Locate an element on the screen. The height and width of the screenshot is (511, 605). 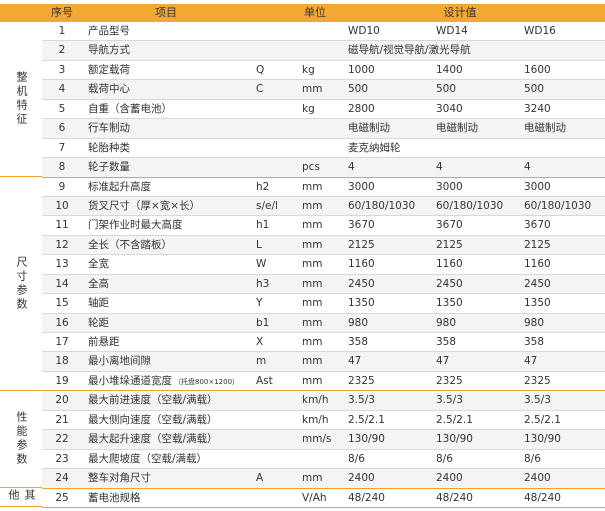
code: L is located at coordinates (259, 244).